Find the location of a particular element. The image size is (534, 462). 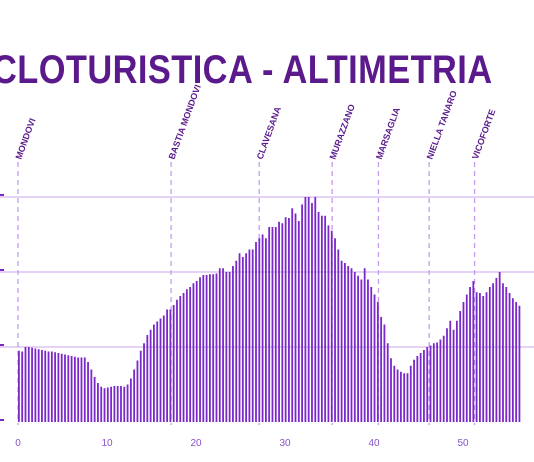

town-label: MONDOVI is located at coordinates (25, 139).